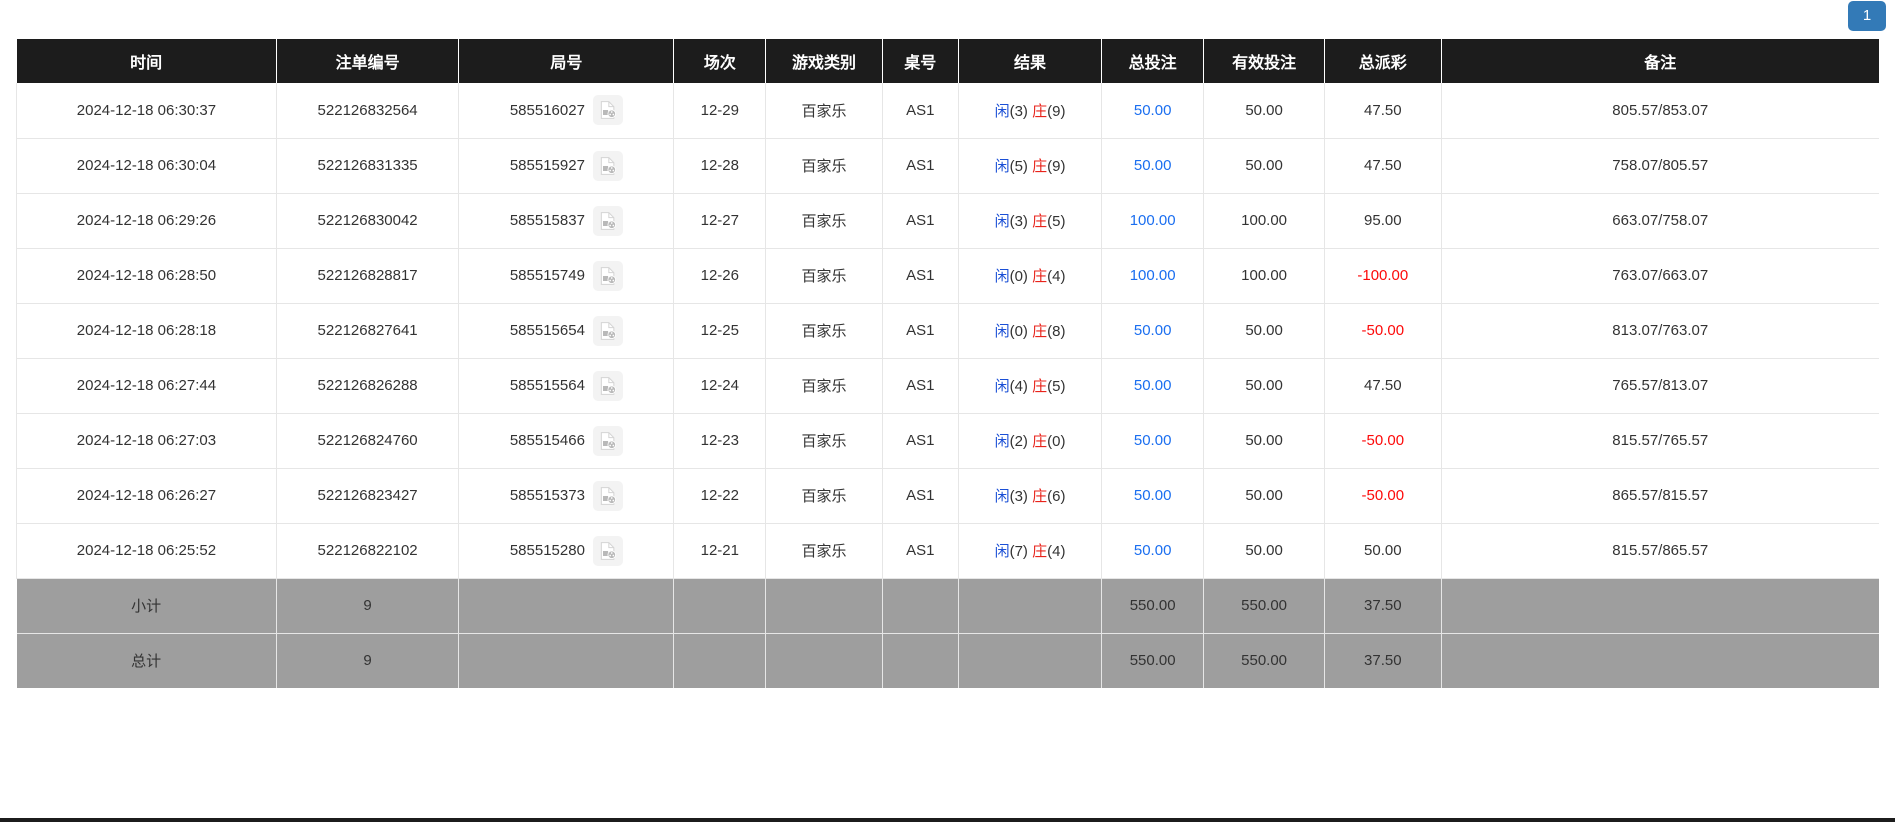  I want to click on column-header-table: 桌号, so click(920, 61).